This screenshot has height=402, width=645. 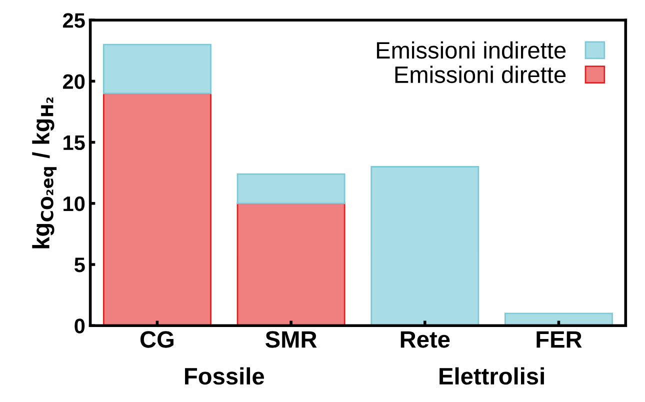 I want to click on x-tick-label: CG, so click(x=157, y=339).